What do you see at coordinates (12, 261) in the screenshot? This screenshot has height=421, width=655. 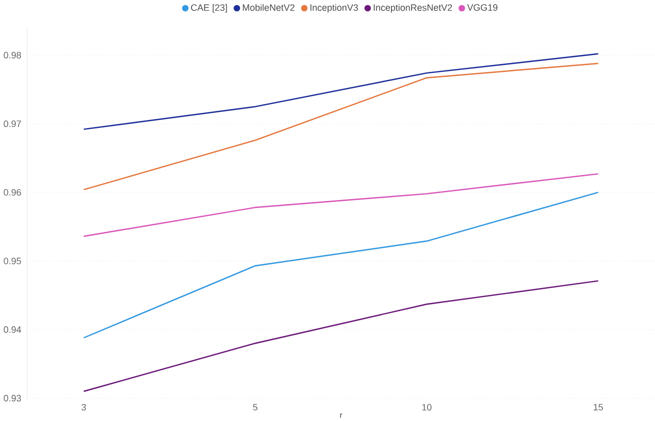 I see `y-tick-label: 0.95` at bounding box center [12, 261].